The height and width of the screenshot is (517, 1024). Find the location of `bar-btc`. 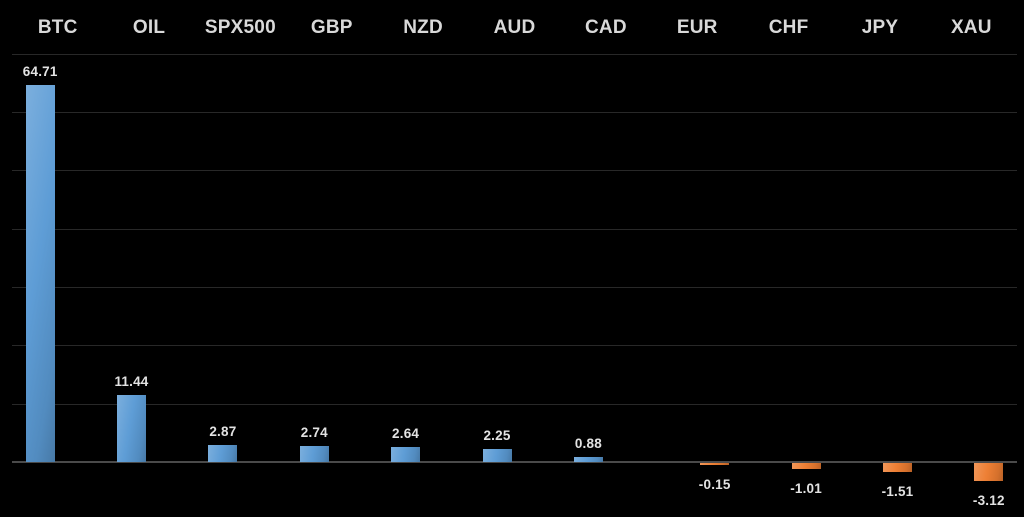

bar-btc is located at coordinates (40, 273).